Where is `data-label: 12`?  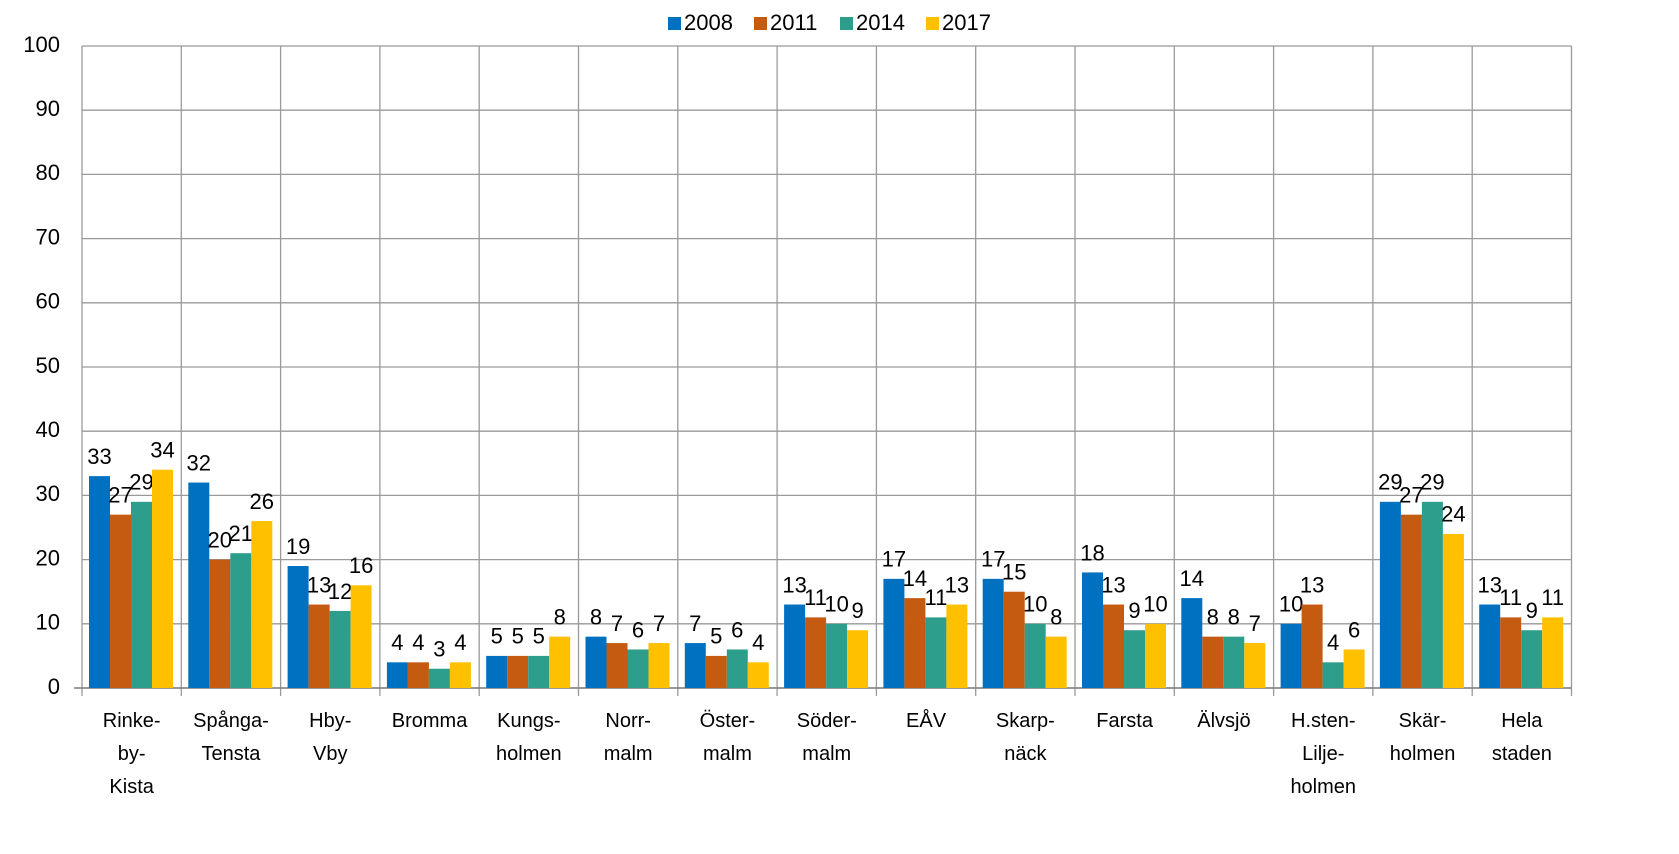 data-label: 12 is located at coordinates (340, 591).